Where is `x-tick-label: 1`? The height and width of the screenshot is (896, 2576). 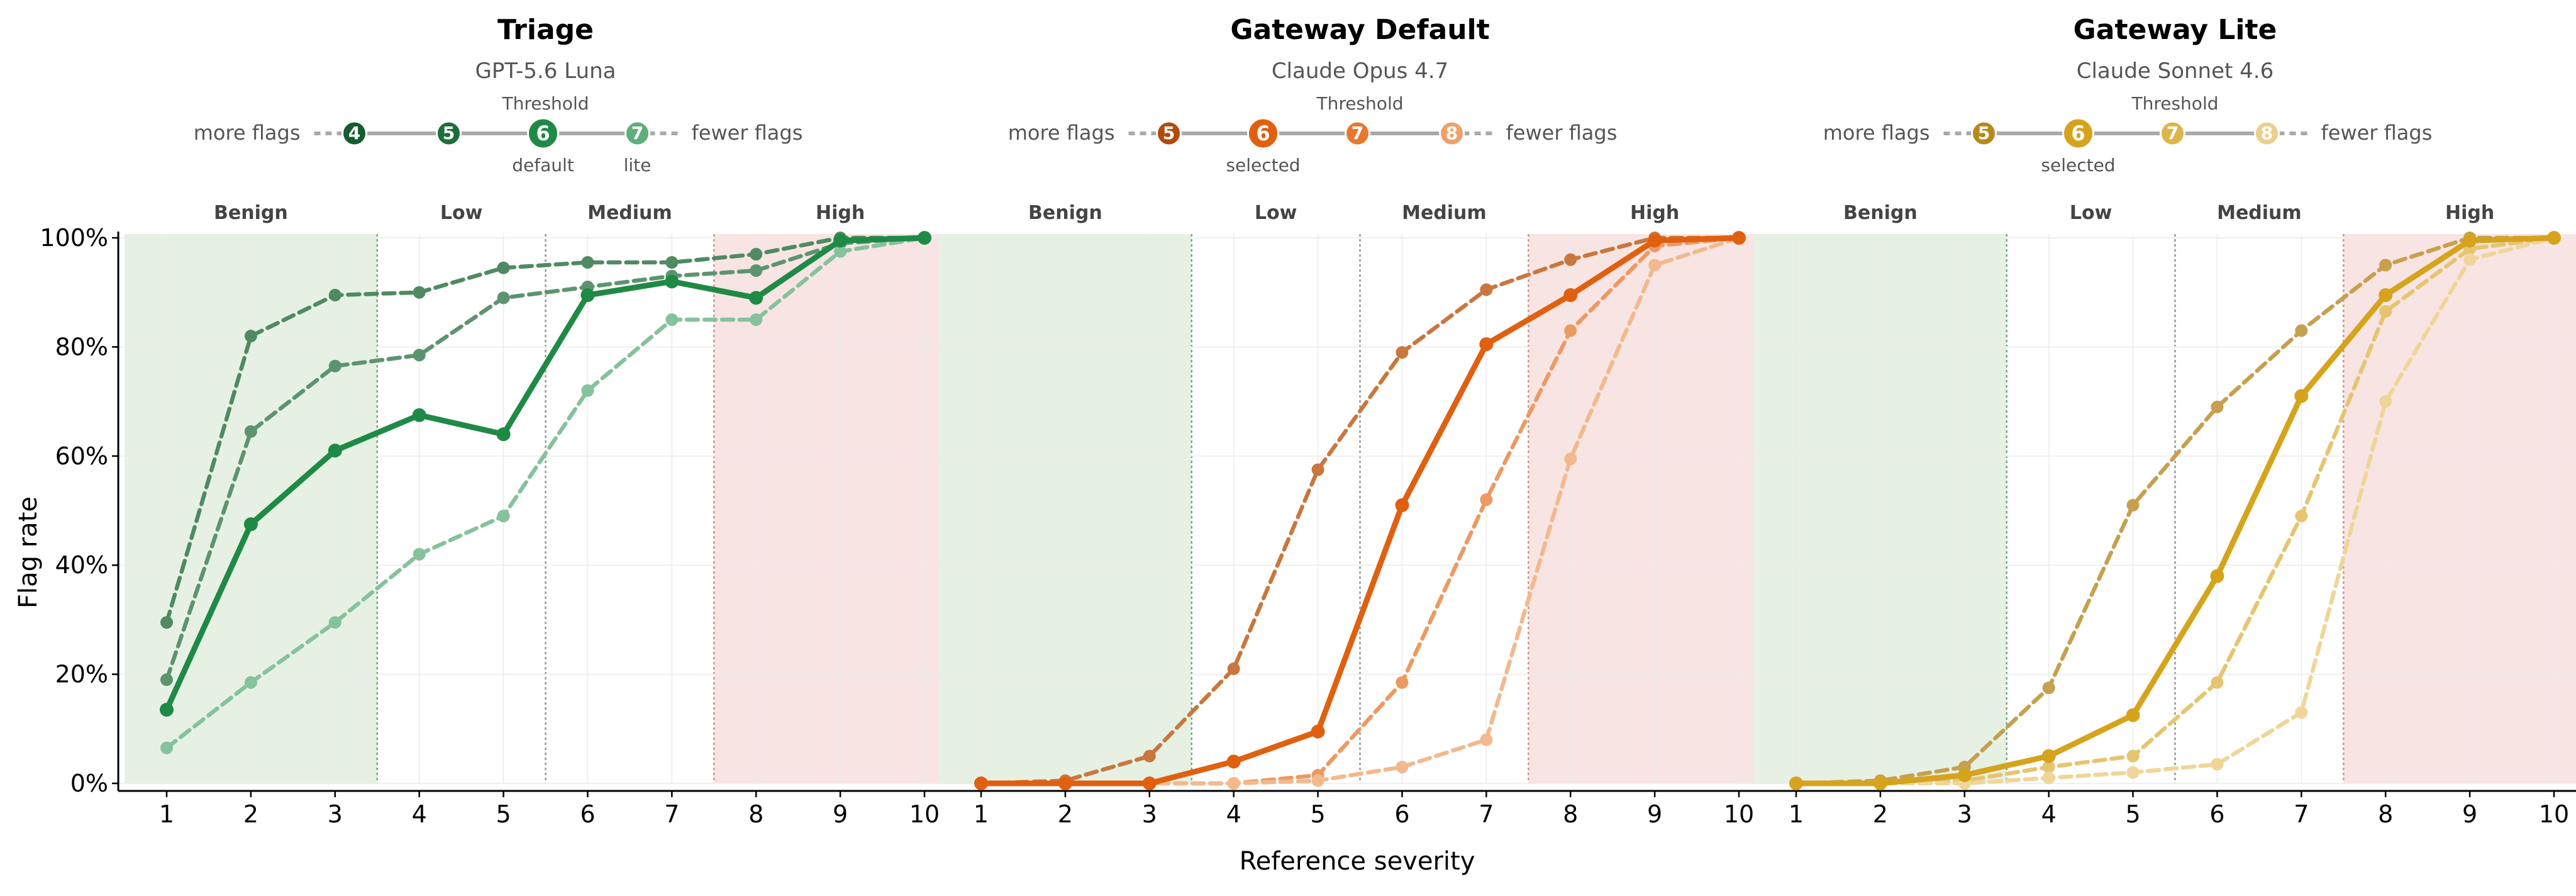
x-tick-label: 1 is located at coordinates (981, 814).